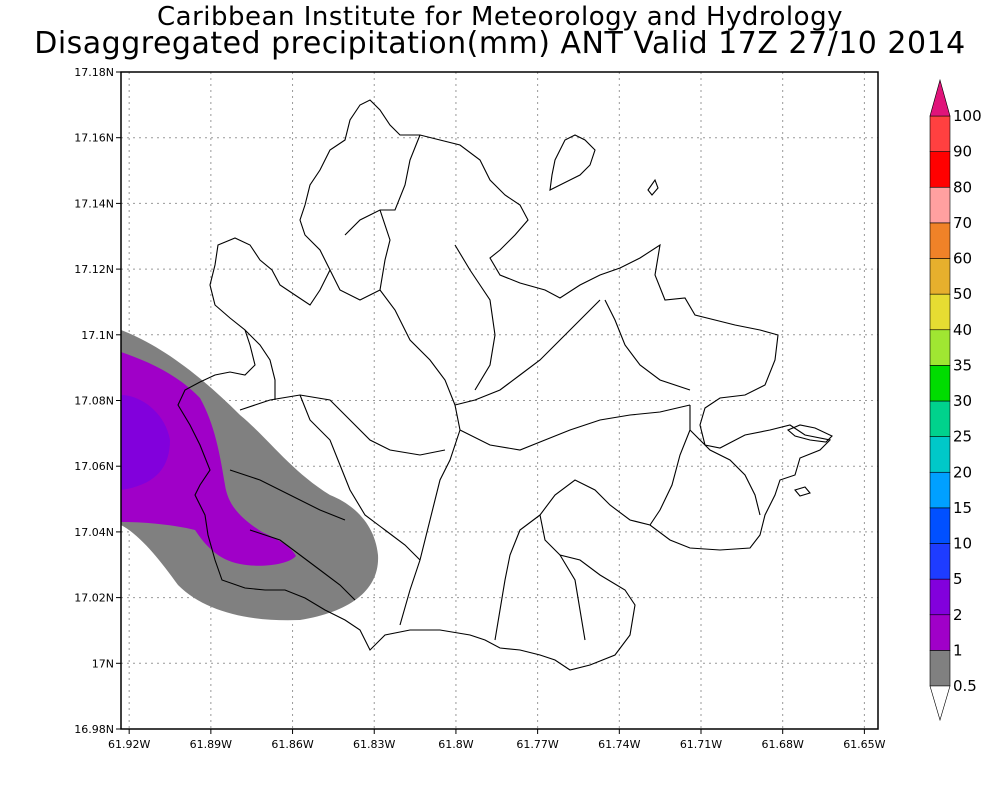 The image size is (1000, 800). I want to click on colorbar-label: 1, so click(958, 650).